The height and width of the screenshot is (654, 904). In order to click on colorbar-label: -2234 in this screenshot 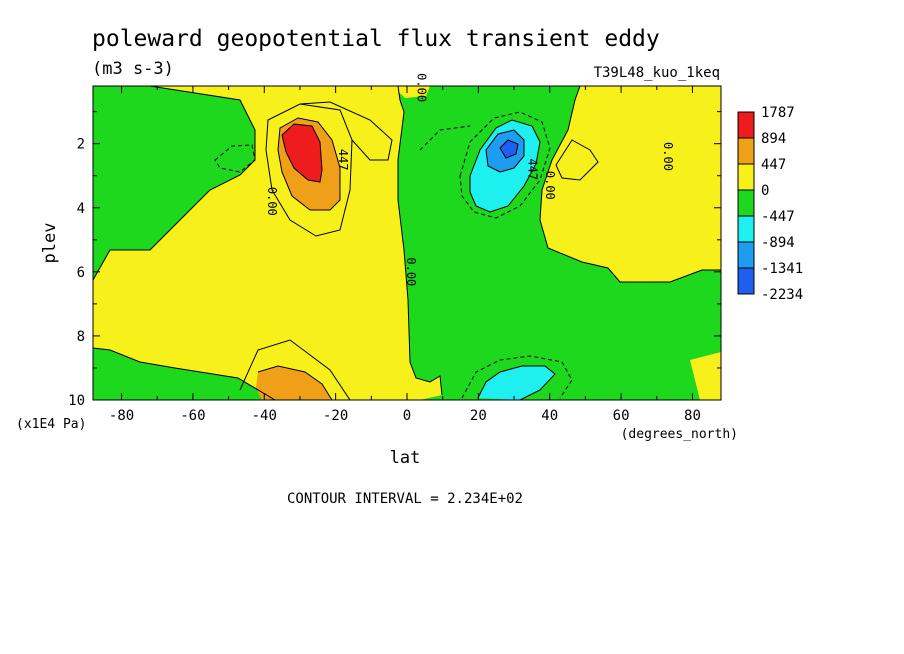, I will do `click(782, 295)`.